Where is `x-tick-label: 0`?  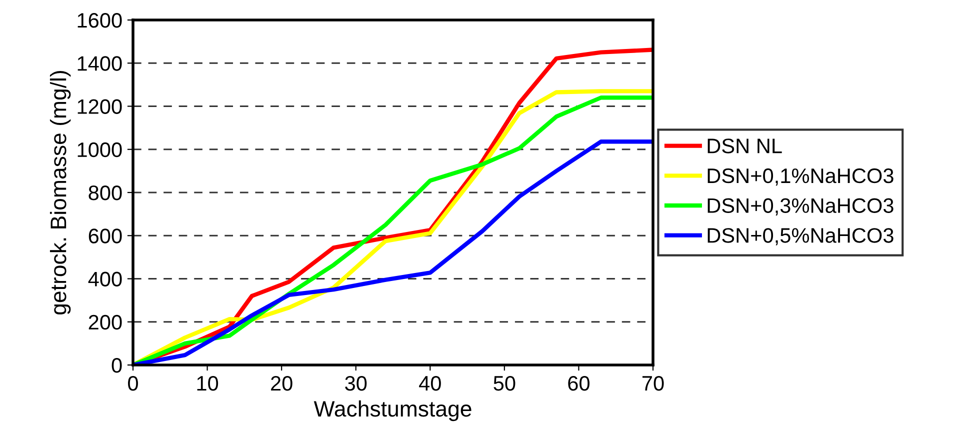 x-tick-label: 0 is located at coordinates (133, 383).